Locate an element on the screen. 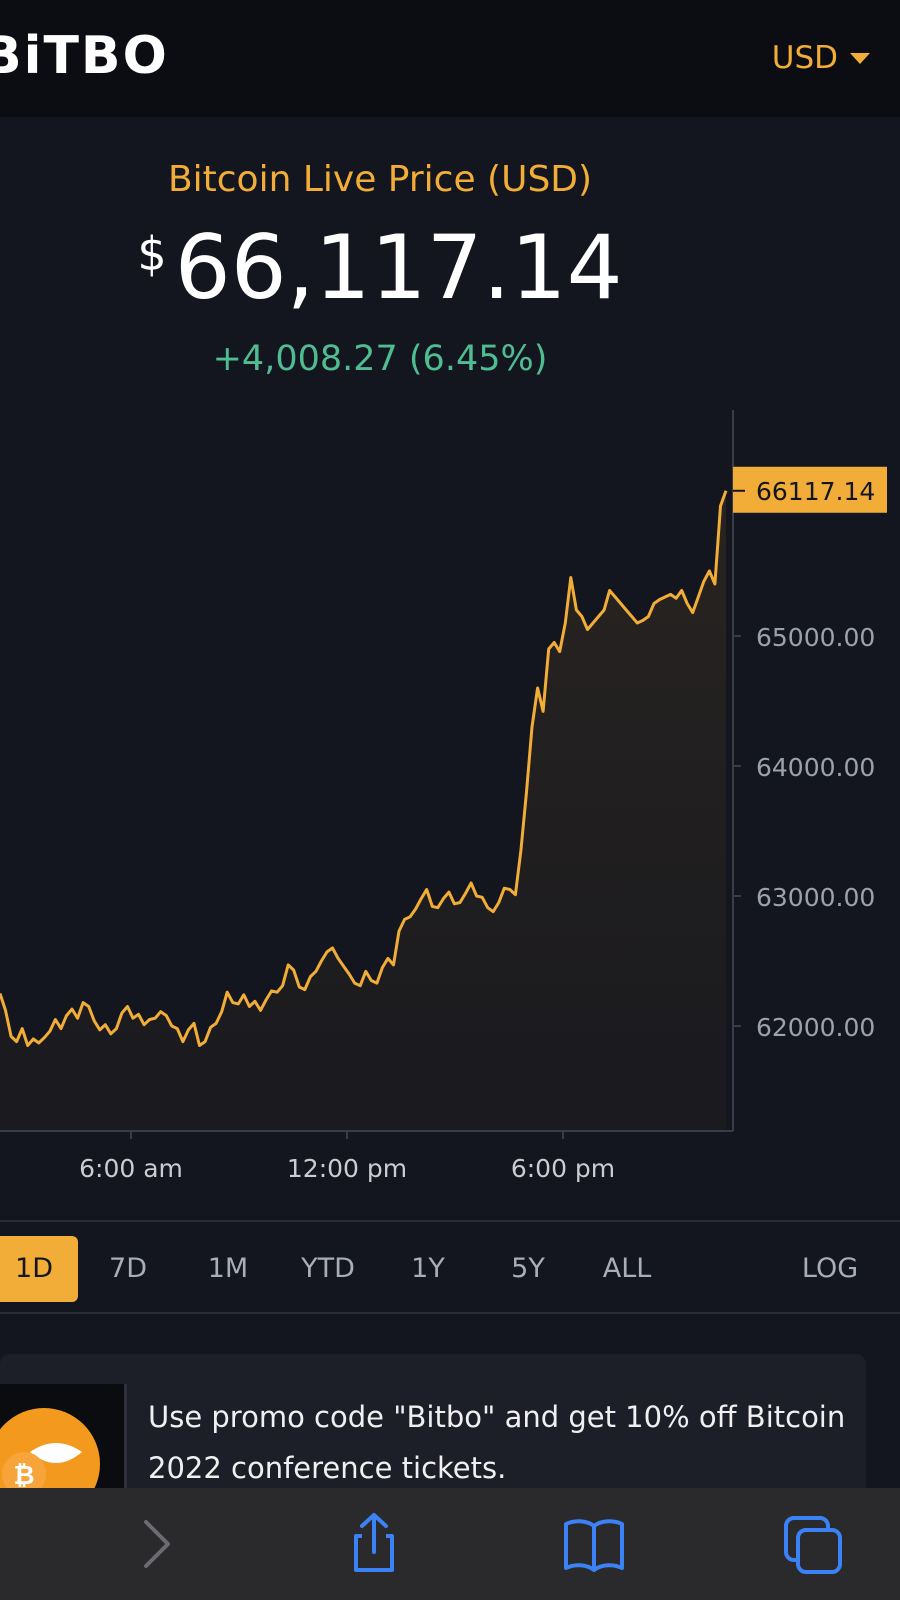 The height and width of the screenshot is (1600, 900). currency-symbol: $ is located at coordinates (152, 254).